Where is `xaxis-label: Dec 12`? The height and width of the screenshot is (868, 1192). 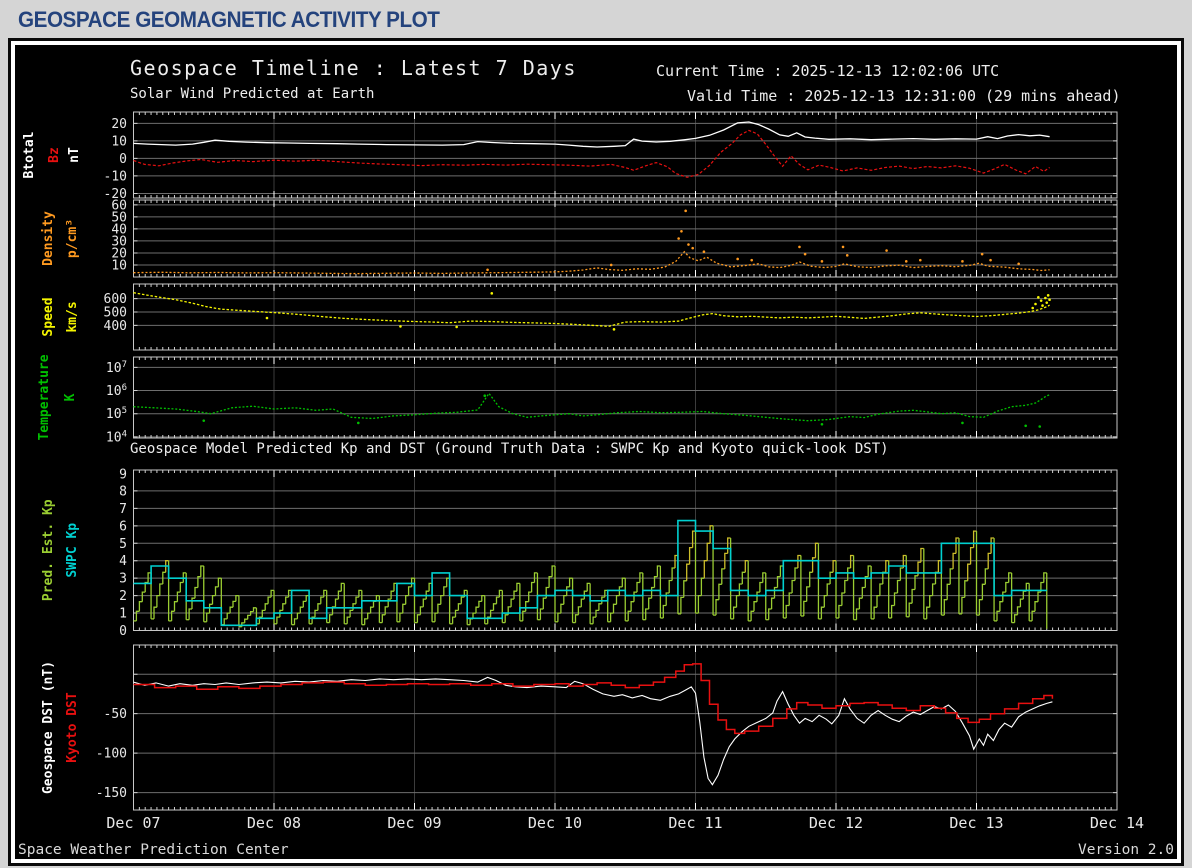
xaxis-label: Dec 12 is located at coordinates (836, 823).